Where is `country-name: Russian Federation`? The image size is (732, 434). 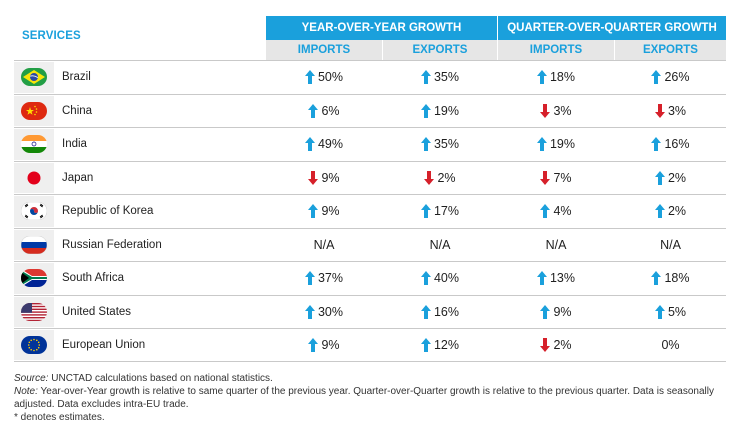
country-name: Russian Federation is located at coordinates (112, 244).